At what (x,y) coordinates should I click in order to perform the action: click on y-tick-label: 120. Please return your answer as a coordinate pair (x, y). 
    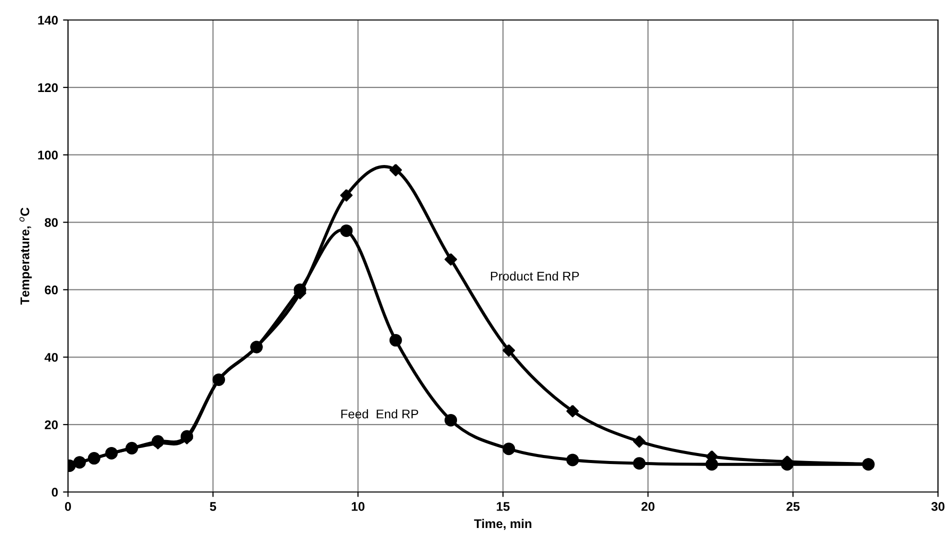
    Looking at the image, I should click on (48, 87).